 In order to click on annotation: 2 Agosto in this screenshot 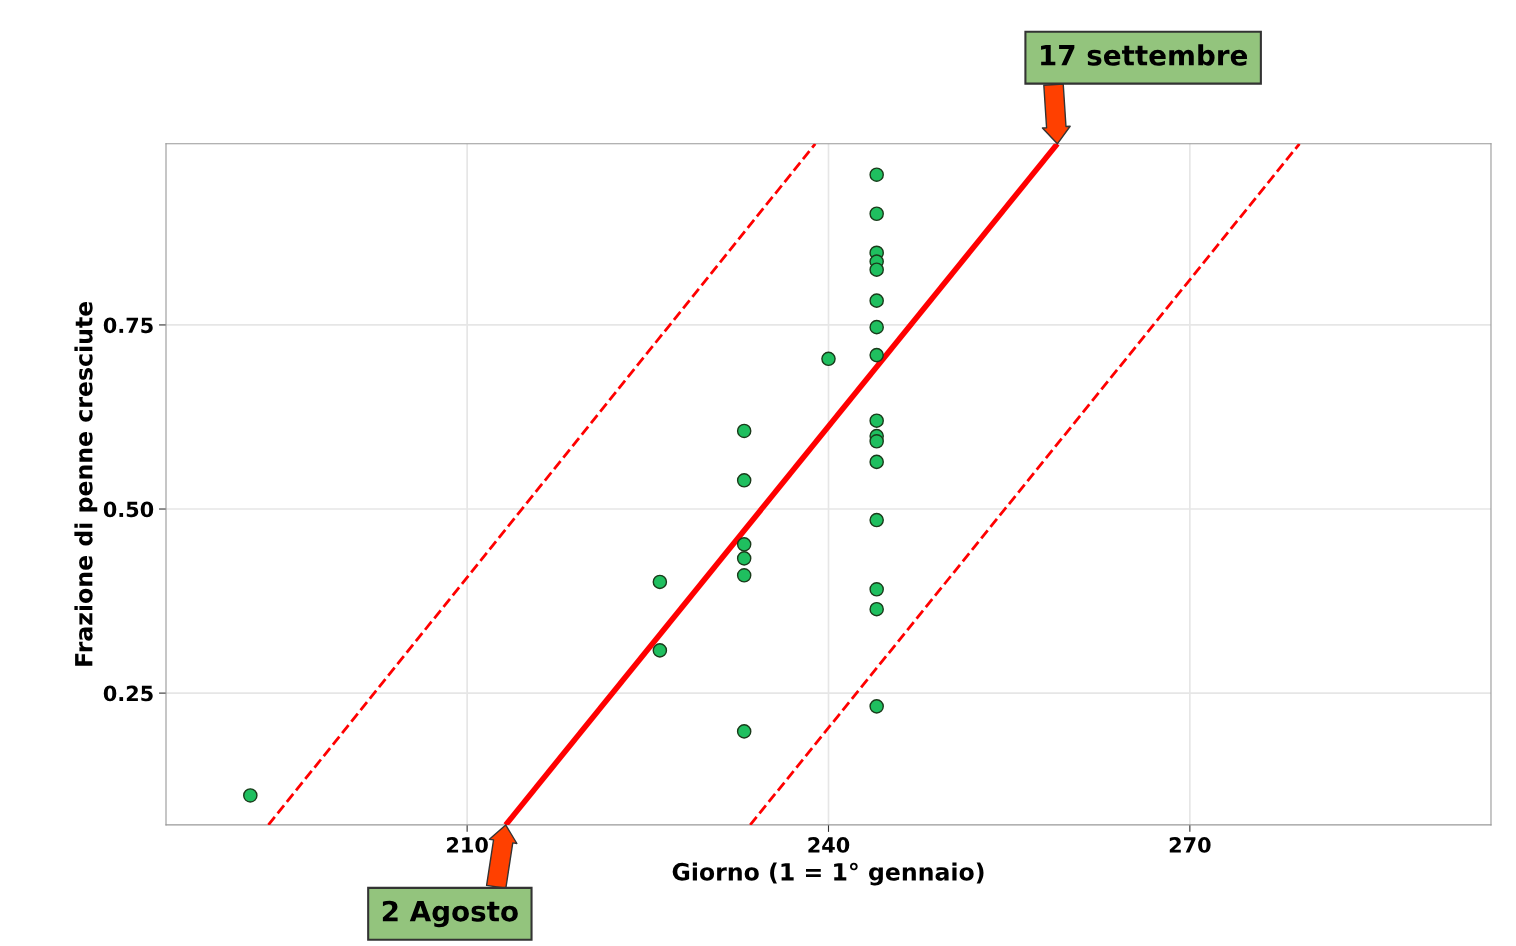, I will do `click(450, 914)`.